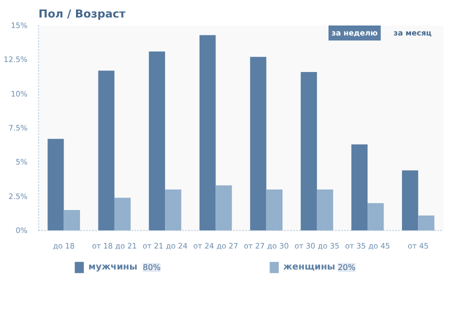 The width and height of the screenshot is (450, 333). Describe the element at coordinates (309, 267) in the screenshot. I see `legend-label: женщины` at that location.